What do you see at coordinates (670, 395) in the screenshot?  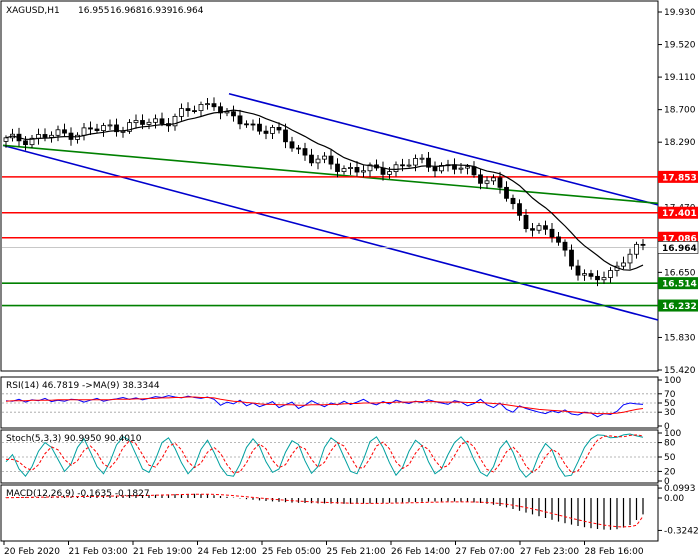 I see `indicator-tick-label: 70` at bounding box center [670, 395].